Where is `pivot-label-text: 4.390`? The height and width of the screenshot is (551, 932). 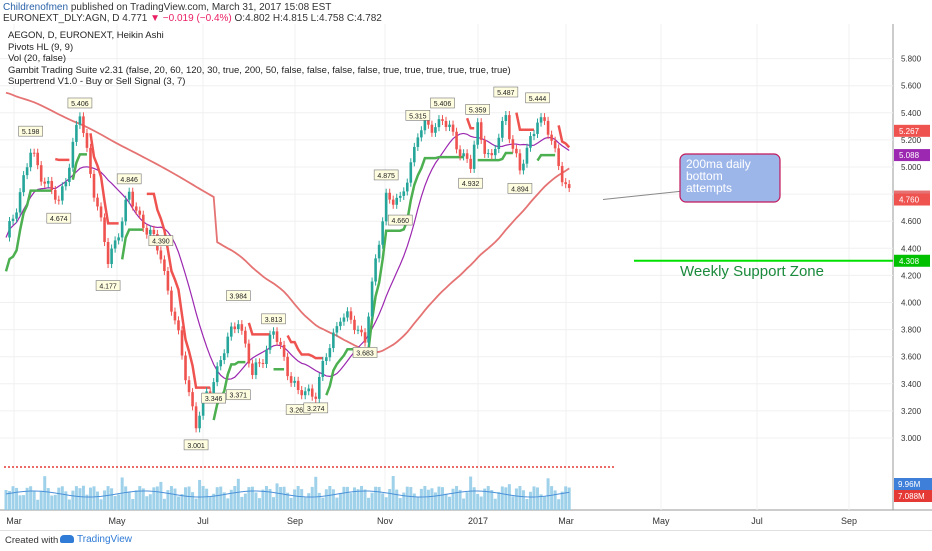
pivot-label-text: 4.390 is located at coordinates (161, 242).